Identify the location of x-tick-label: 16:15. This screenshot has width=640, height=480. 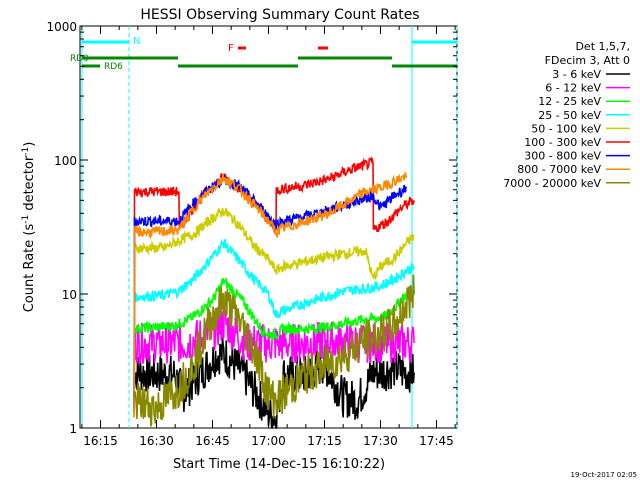
(100, 441).